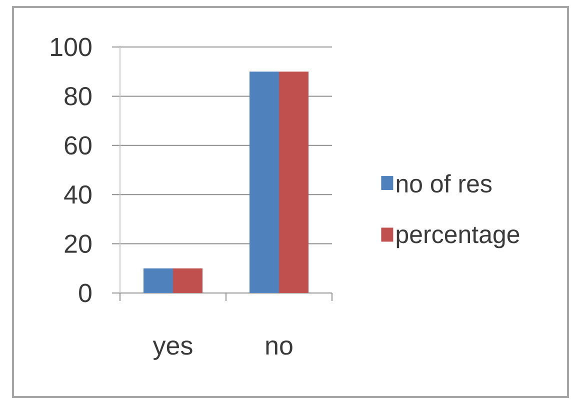  I want to click on y-tick-label: 0, so click(85, 293).